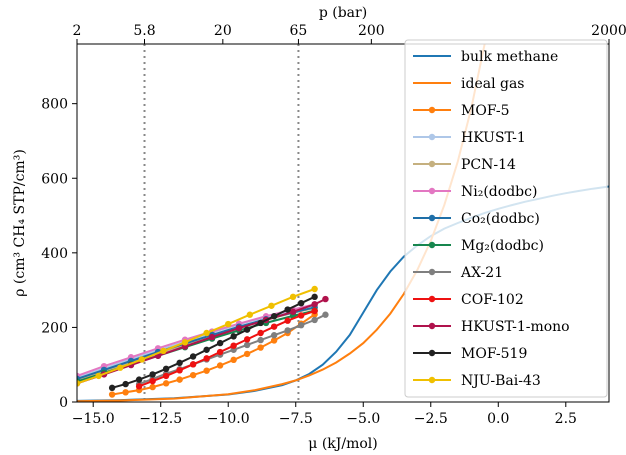 The height and width of the screenshot is (455, 626). I want to click on legend-item-nju-bai-43: NJU-Bai-43, so click(477, 381).